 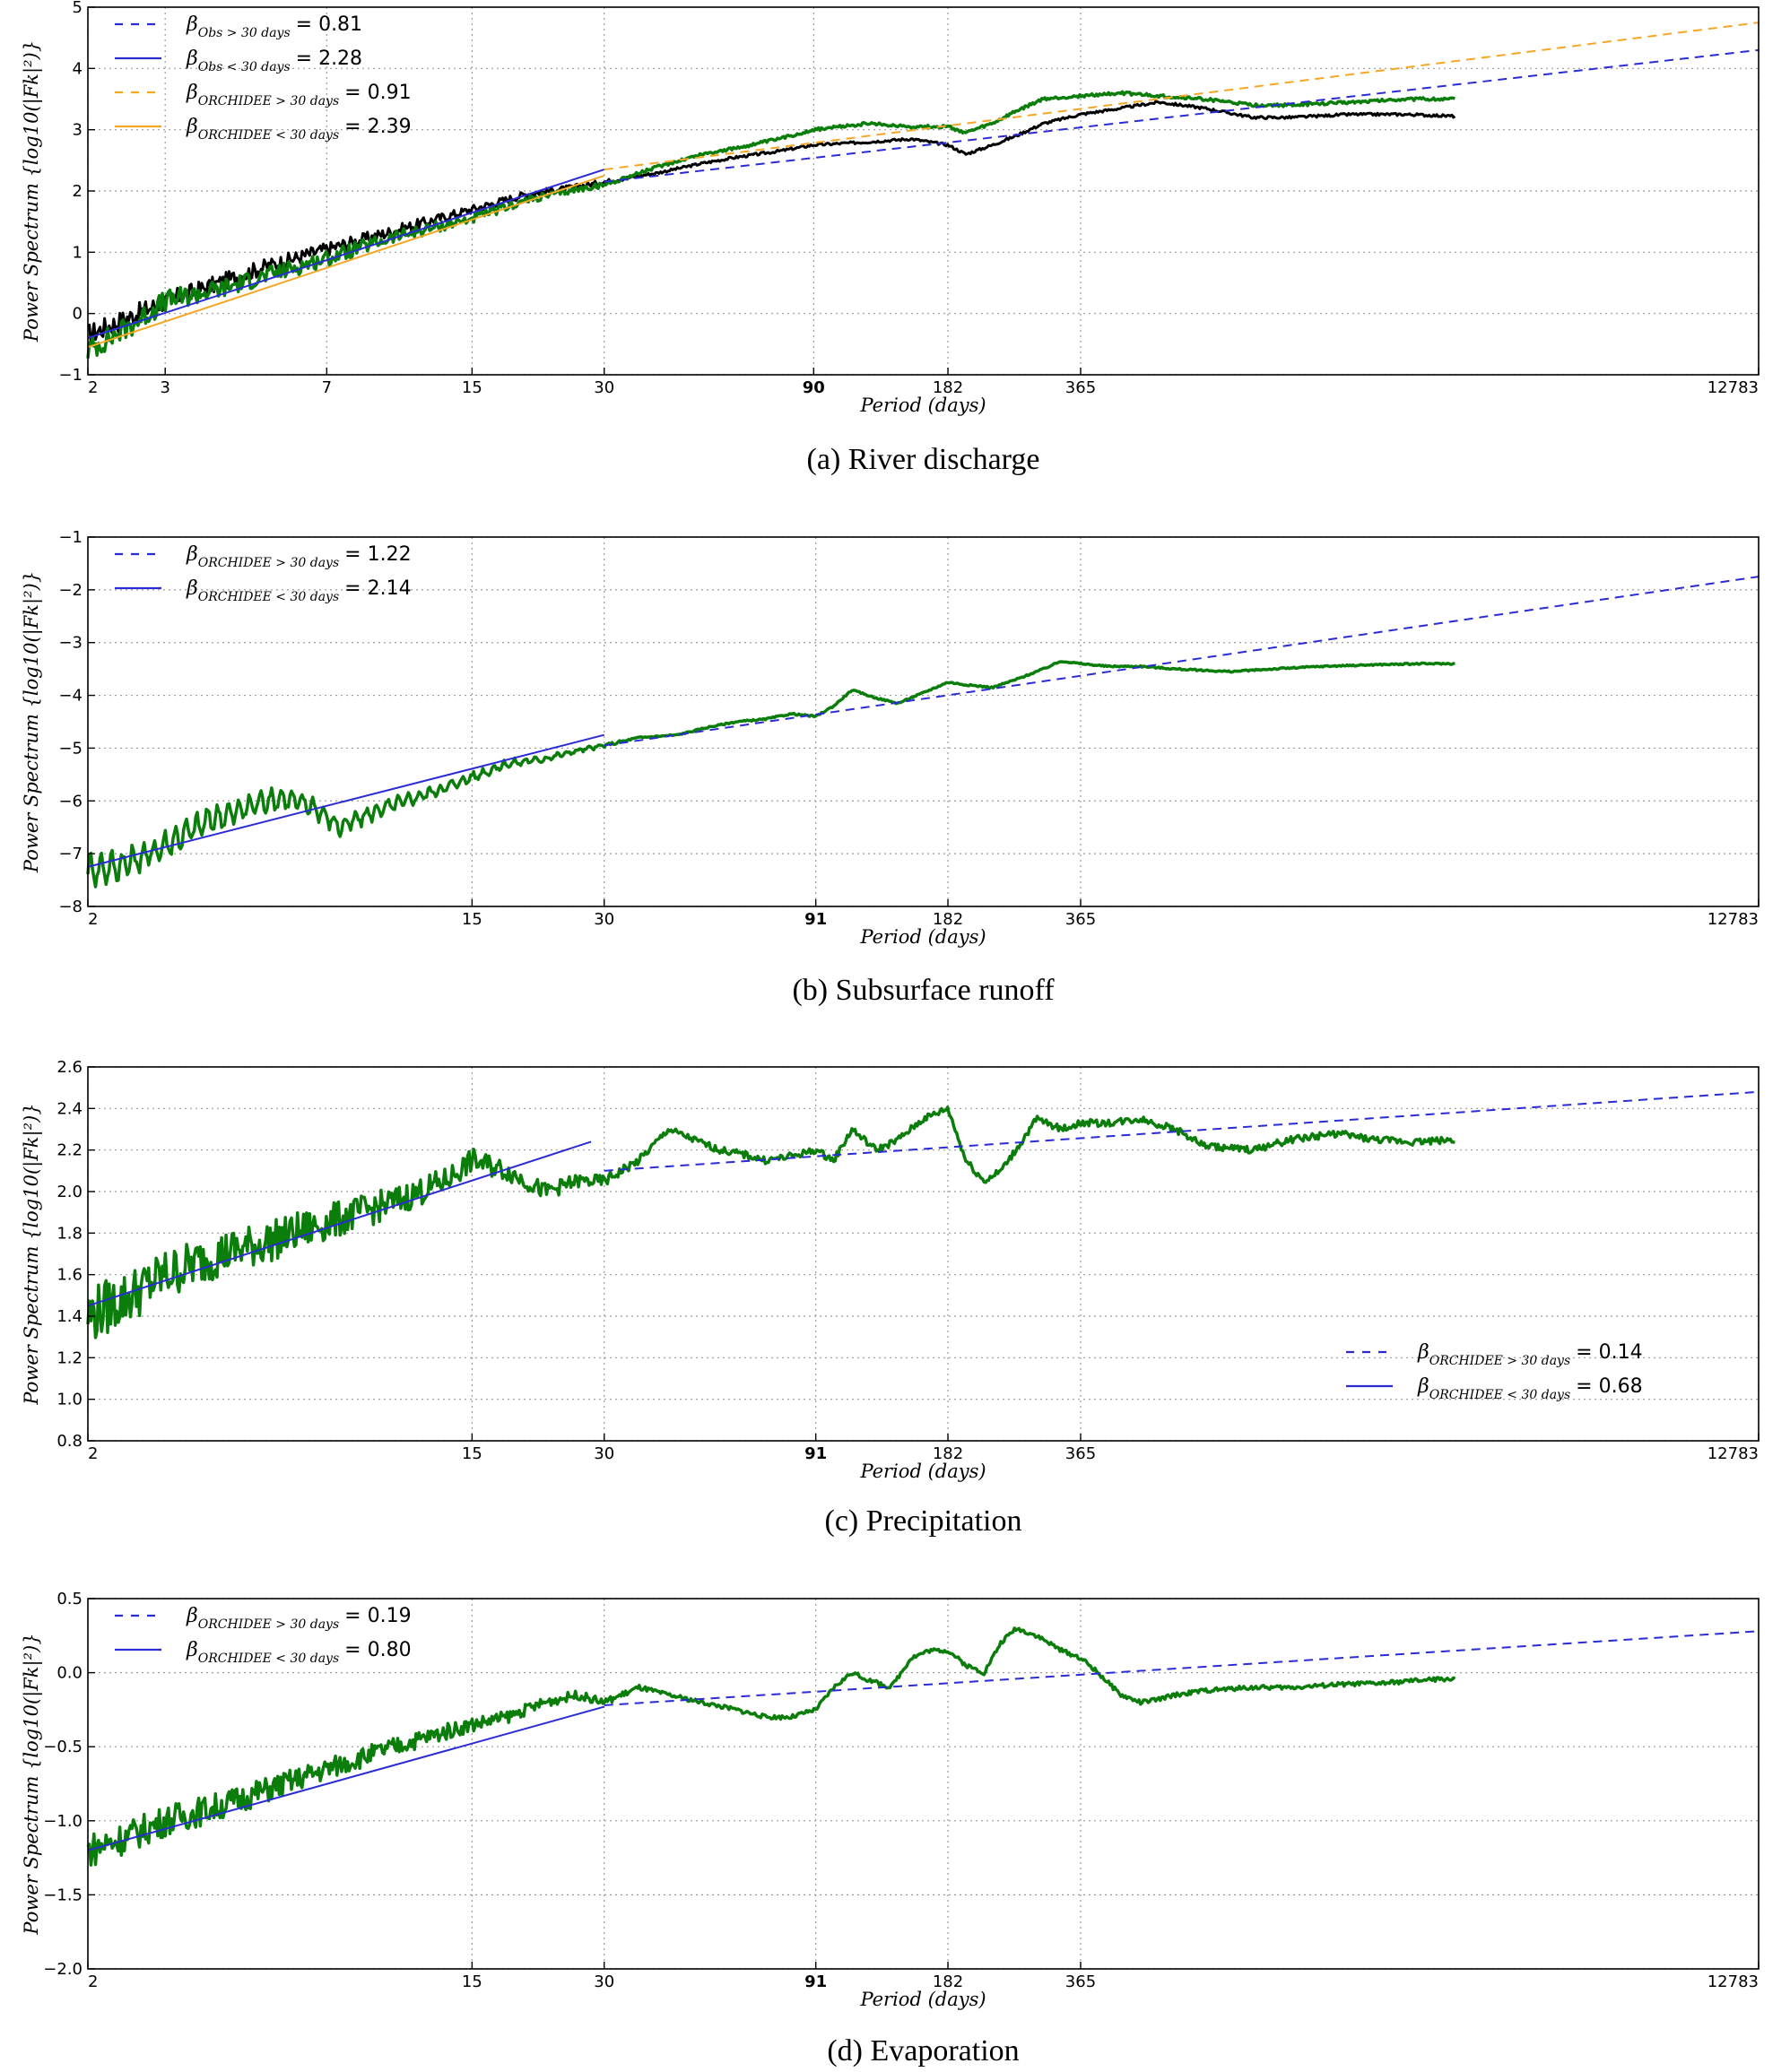 What do you see at coordinates (299, 1618) in the screenshot?
I see `legend-entry: βORCHIDEE > 30 days = 0.19` at bounding box center [299, 1618].